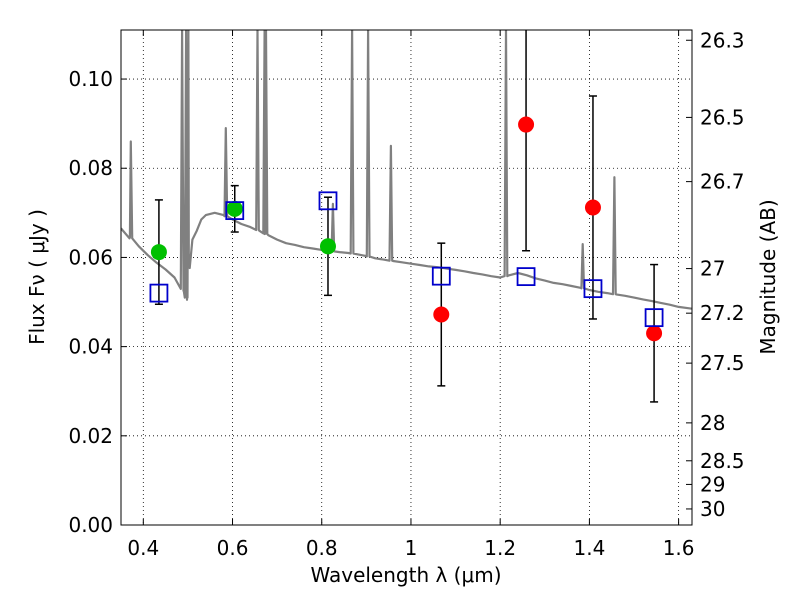  I want to click on right-tick-label: 28.5, so click(722, 461).